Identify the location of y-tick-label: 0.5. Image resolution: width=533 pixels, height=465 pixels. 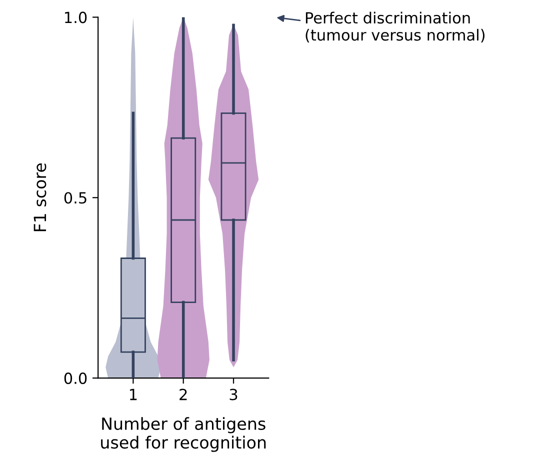
(75, 198).